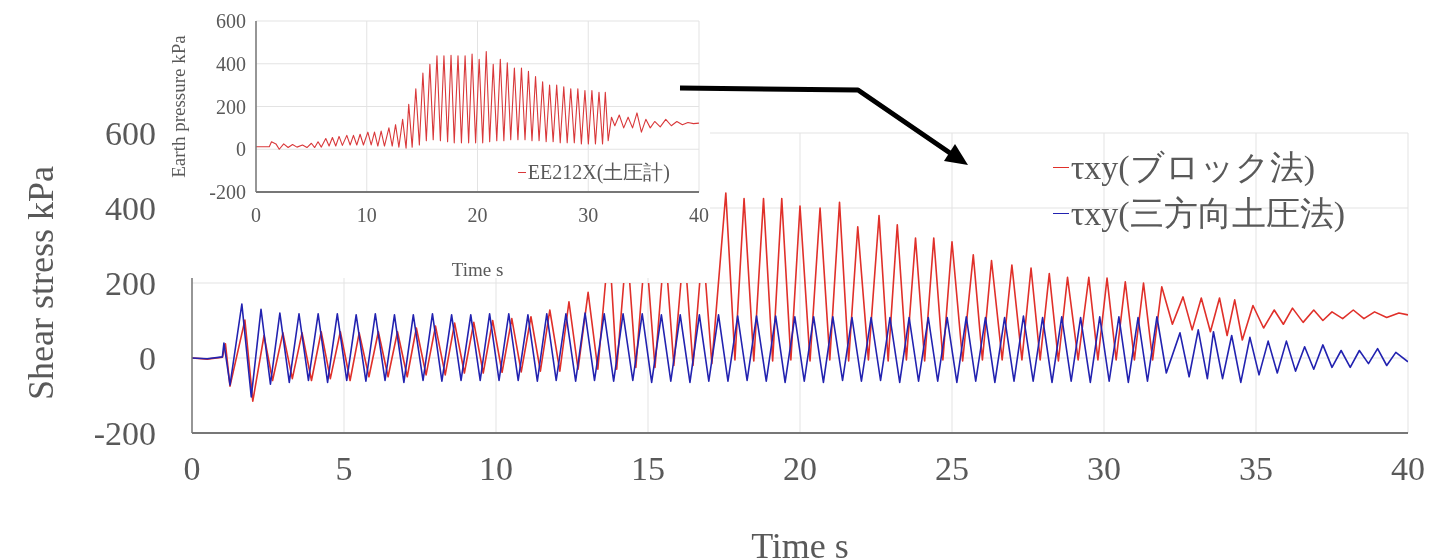 The image size is (1435, 560). I want to click on x-tick-label: 15, so click(648, 469).